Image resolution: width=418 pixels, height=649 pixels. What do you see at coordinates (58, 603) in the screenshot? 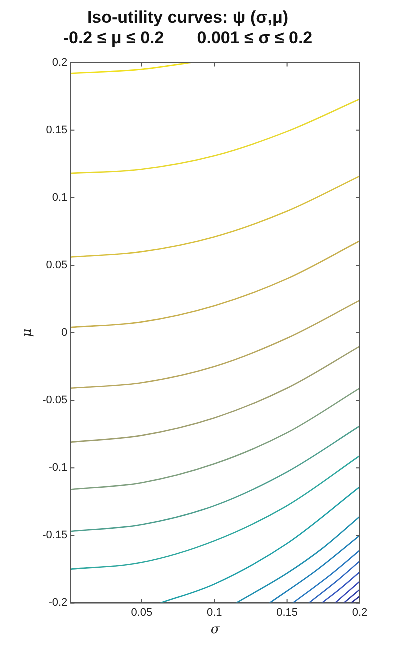
I see `y-tick-label: -0.2` at bounding box center [58, 603].